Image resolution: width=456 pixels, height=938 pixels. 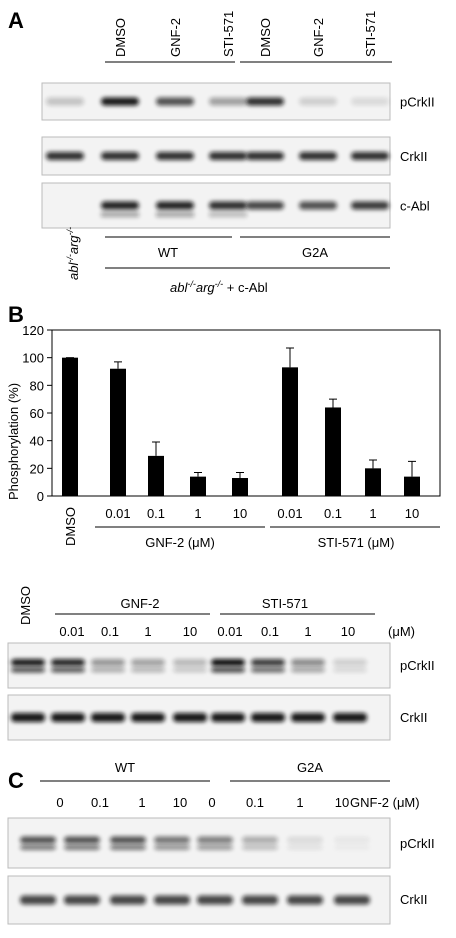 I want to click on group-label: STI-571, so click(x=285, y=603).